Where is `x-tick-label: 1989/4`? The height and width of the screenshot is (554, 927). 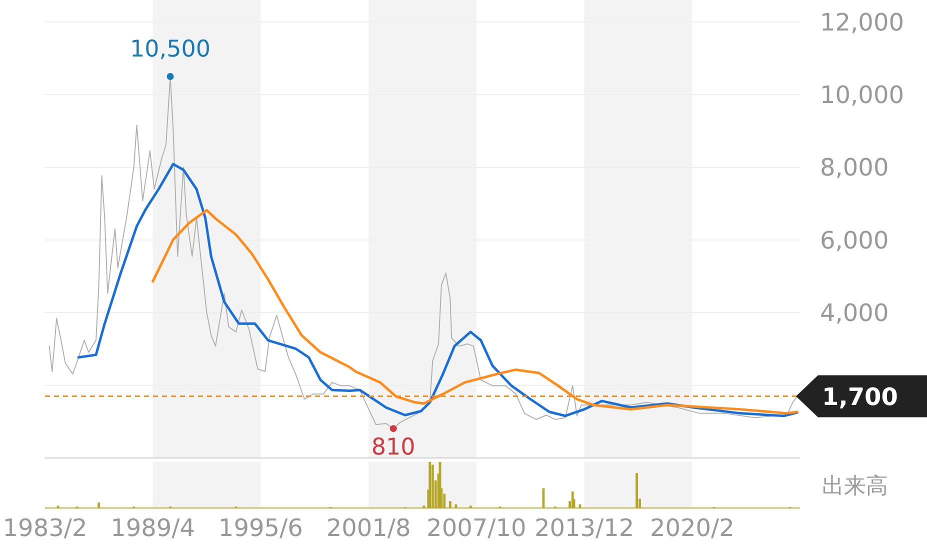
x-tick-label: 1989/4 is located at coordinates (153, 528).